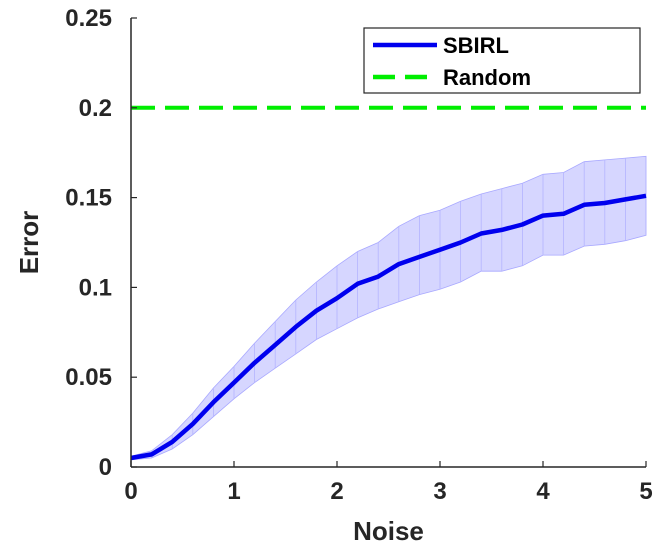 The image size is (663, 544). I want to click on x-tick-label-5: 5, so click(645, 491).